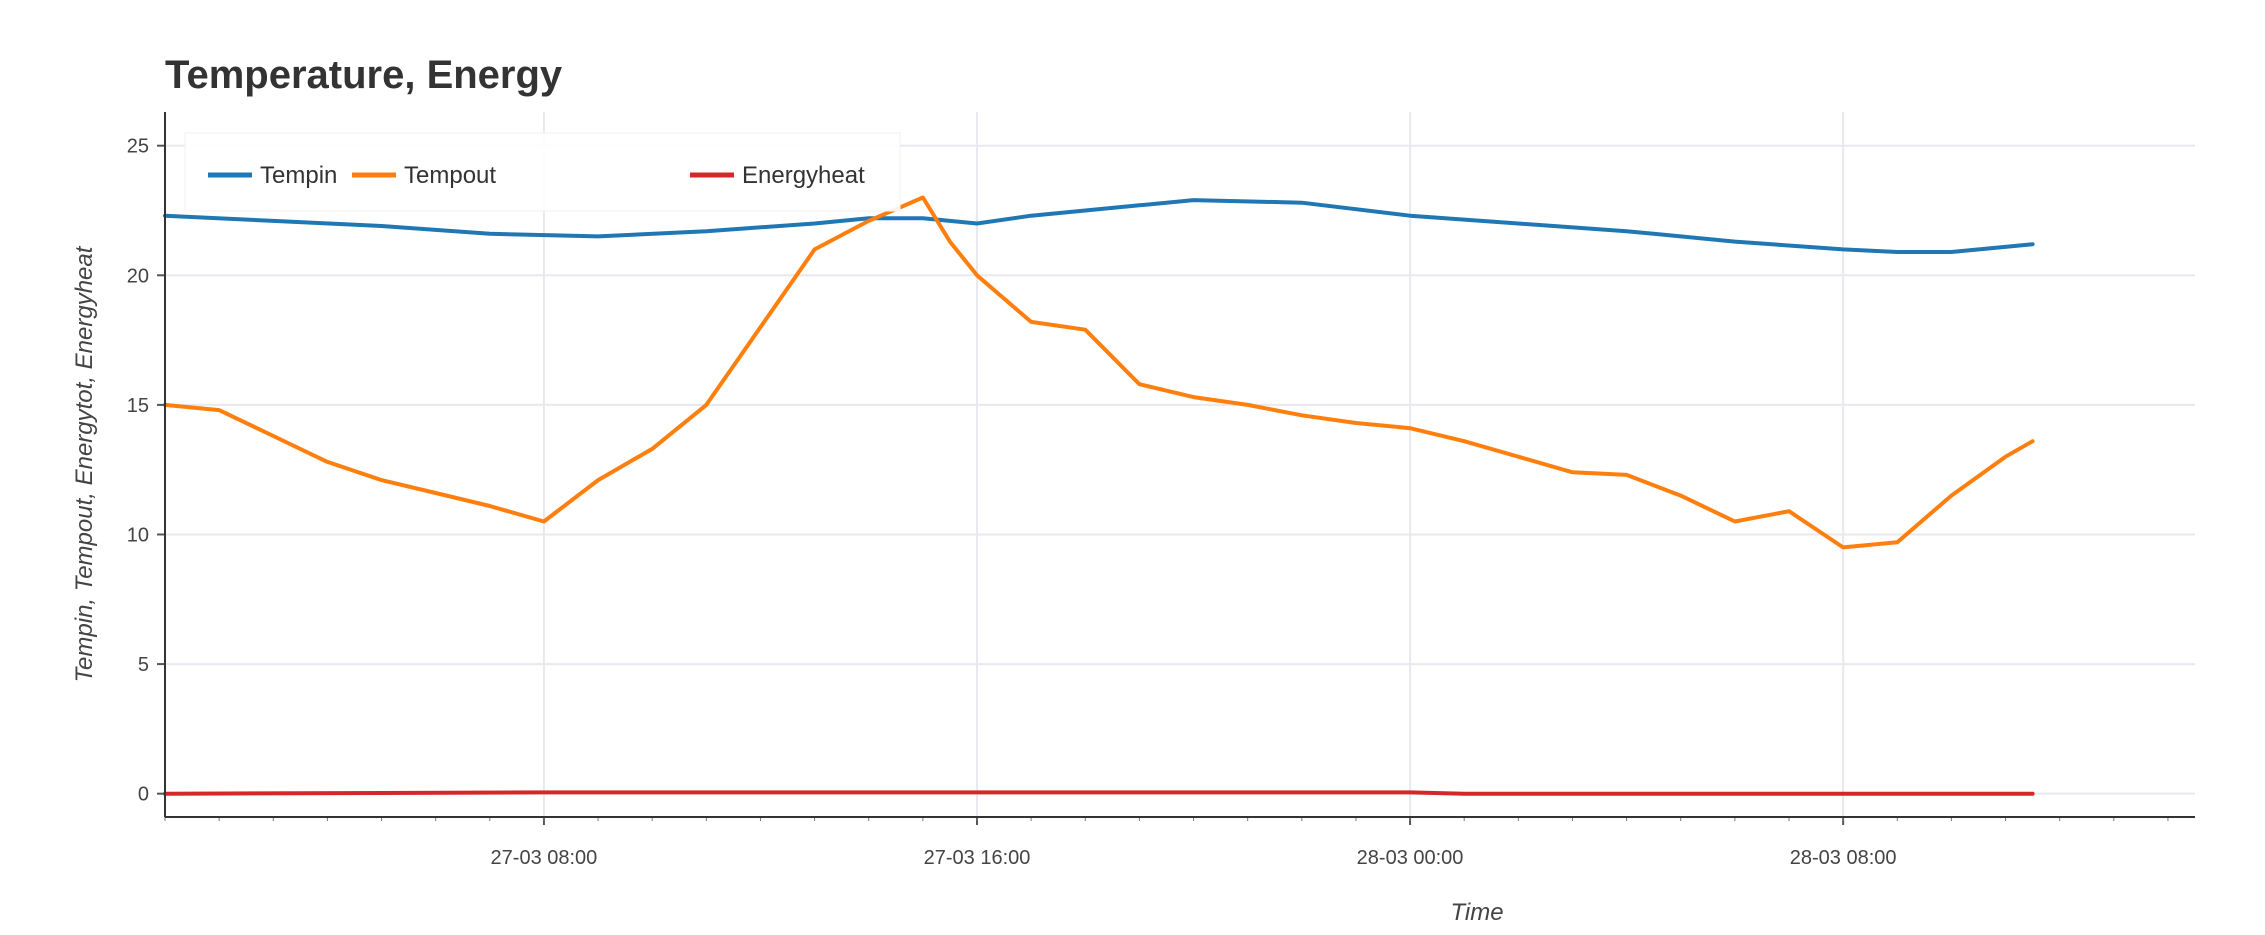 This screenshot has width=2265, height=935. I want to click on legend-item-energyheat: Energyheat, so click(777, 175).